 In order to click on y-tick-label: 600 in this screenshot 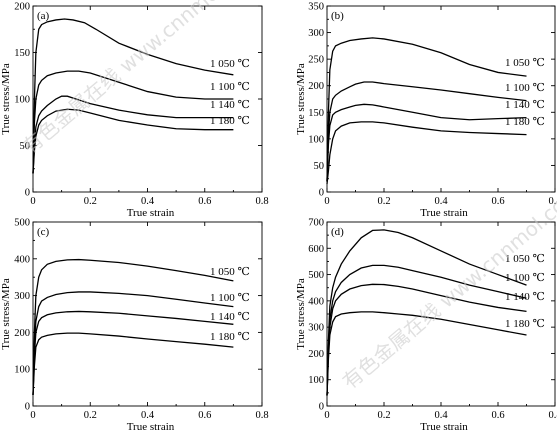, I will do `click(316, 249)`.